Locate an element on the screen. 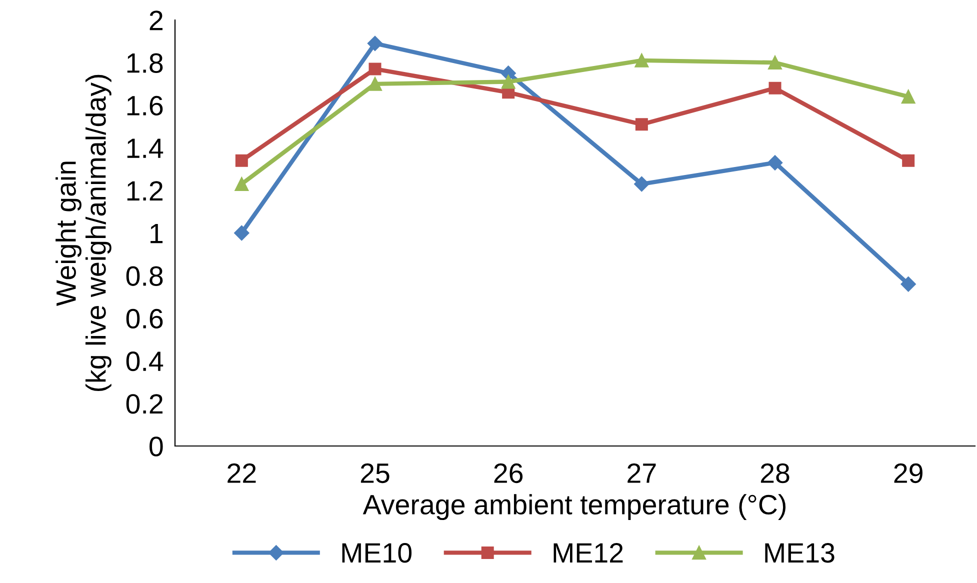 The height and width of the screenshot is (583, 977). legend-label: ME10 is located at coordinates (377, 553).